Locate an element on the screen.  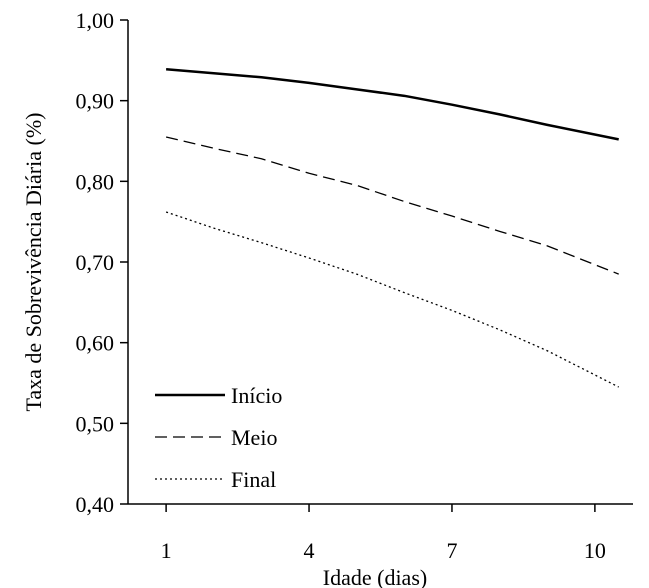
series-line-solid is located at coordinates (392, 104).